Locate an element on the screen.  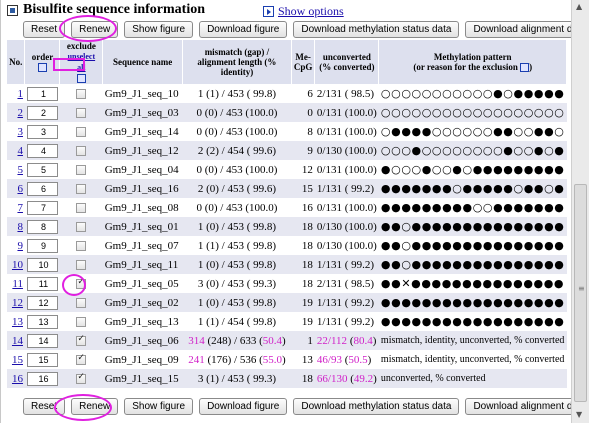
order-input: 2 is located at coordinates (42, 112).